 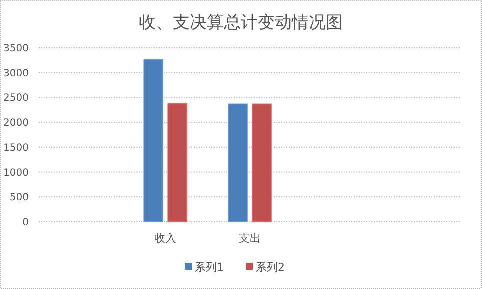 I want to click on x-tick-label: 收入, so click(x=165, y=238).